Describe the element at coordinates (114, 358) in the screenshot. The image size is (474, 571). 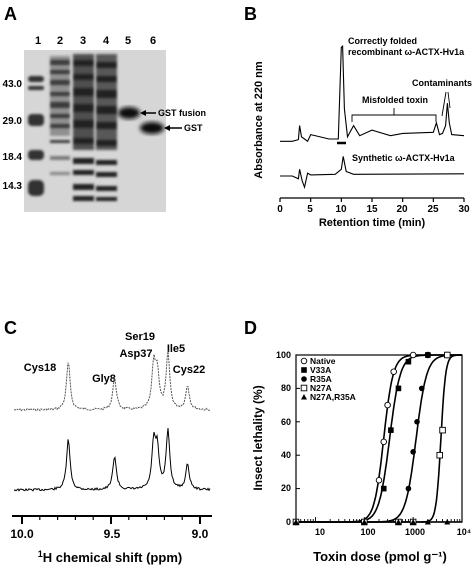
I see `panel-c-peak-labels: Cys18 Gly8 Asp37 Ser19 Ile5 Cys22` at that location.